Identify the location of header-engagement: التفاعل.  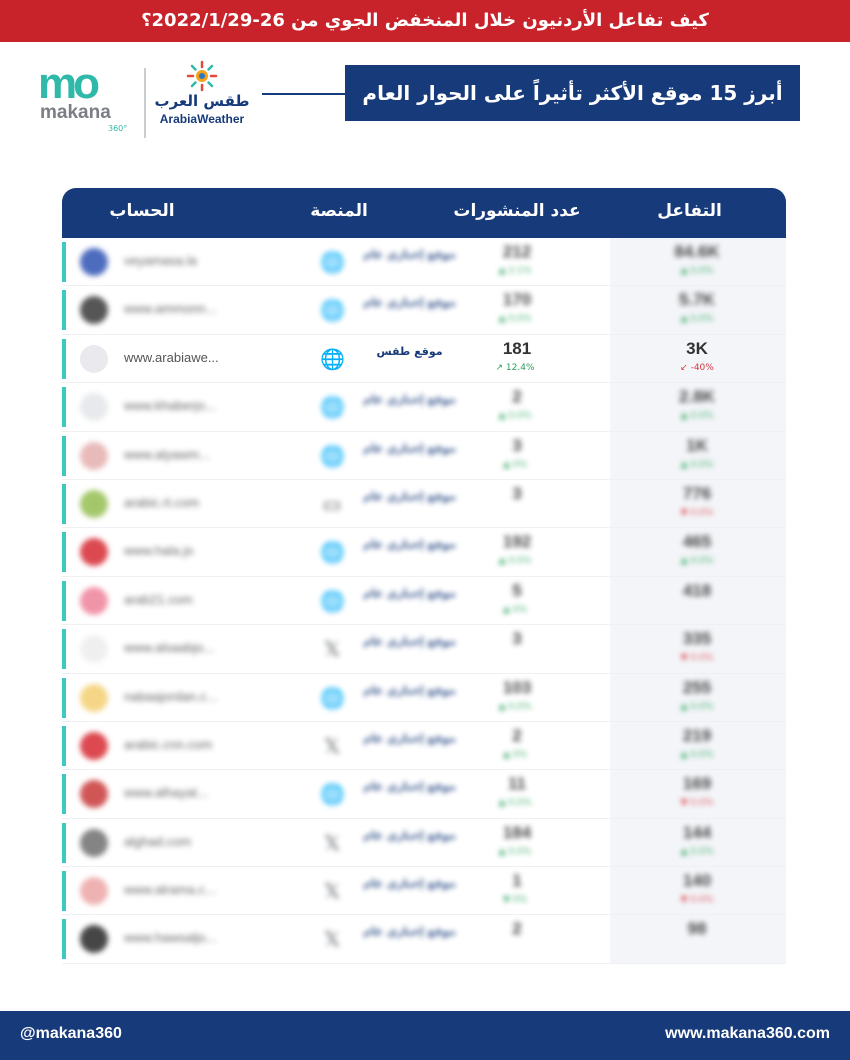
(689, 211).